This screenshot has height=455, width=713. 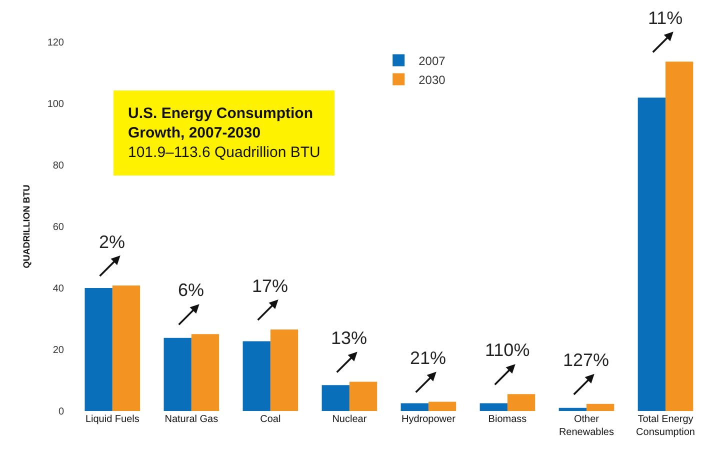 What do you see at coordinates (224, 152) in the screenshot?
I see `text: 101.9–113.6 Quadrillion BTU` at bounding box center [224, 152].